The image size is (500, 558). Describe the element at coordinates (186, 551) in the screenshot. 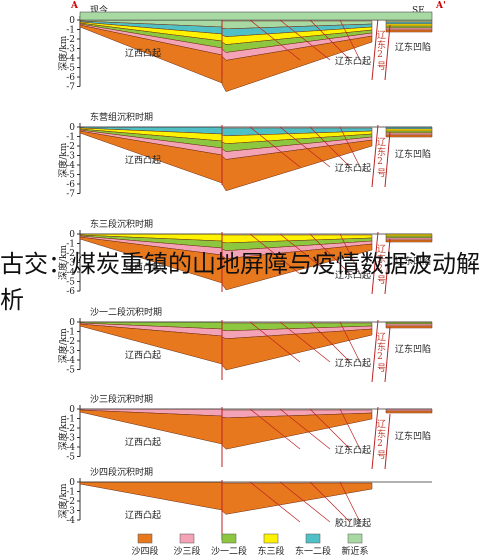

I see `legend-label: 沙三段` at that location.